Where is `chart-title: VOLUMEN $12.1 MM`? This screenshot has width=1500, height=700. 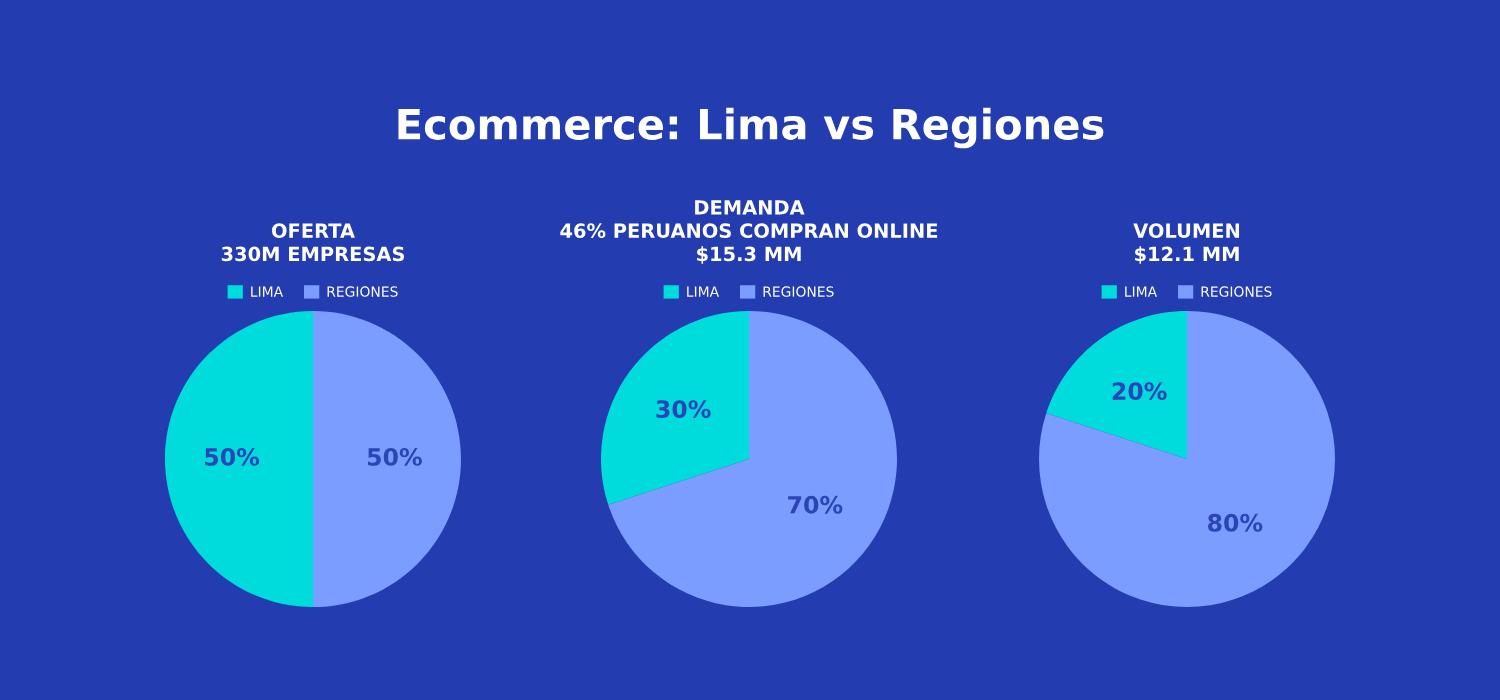
chart-title: VOLUMEN $12.1 MM is located at coordinates (1186, 243).